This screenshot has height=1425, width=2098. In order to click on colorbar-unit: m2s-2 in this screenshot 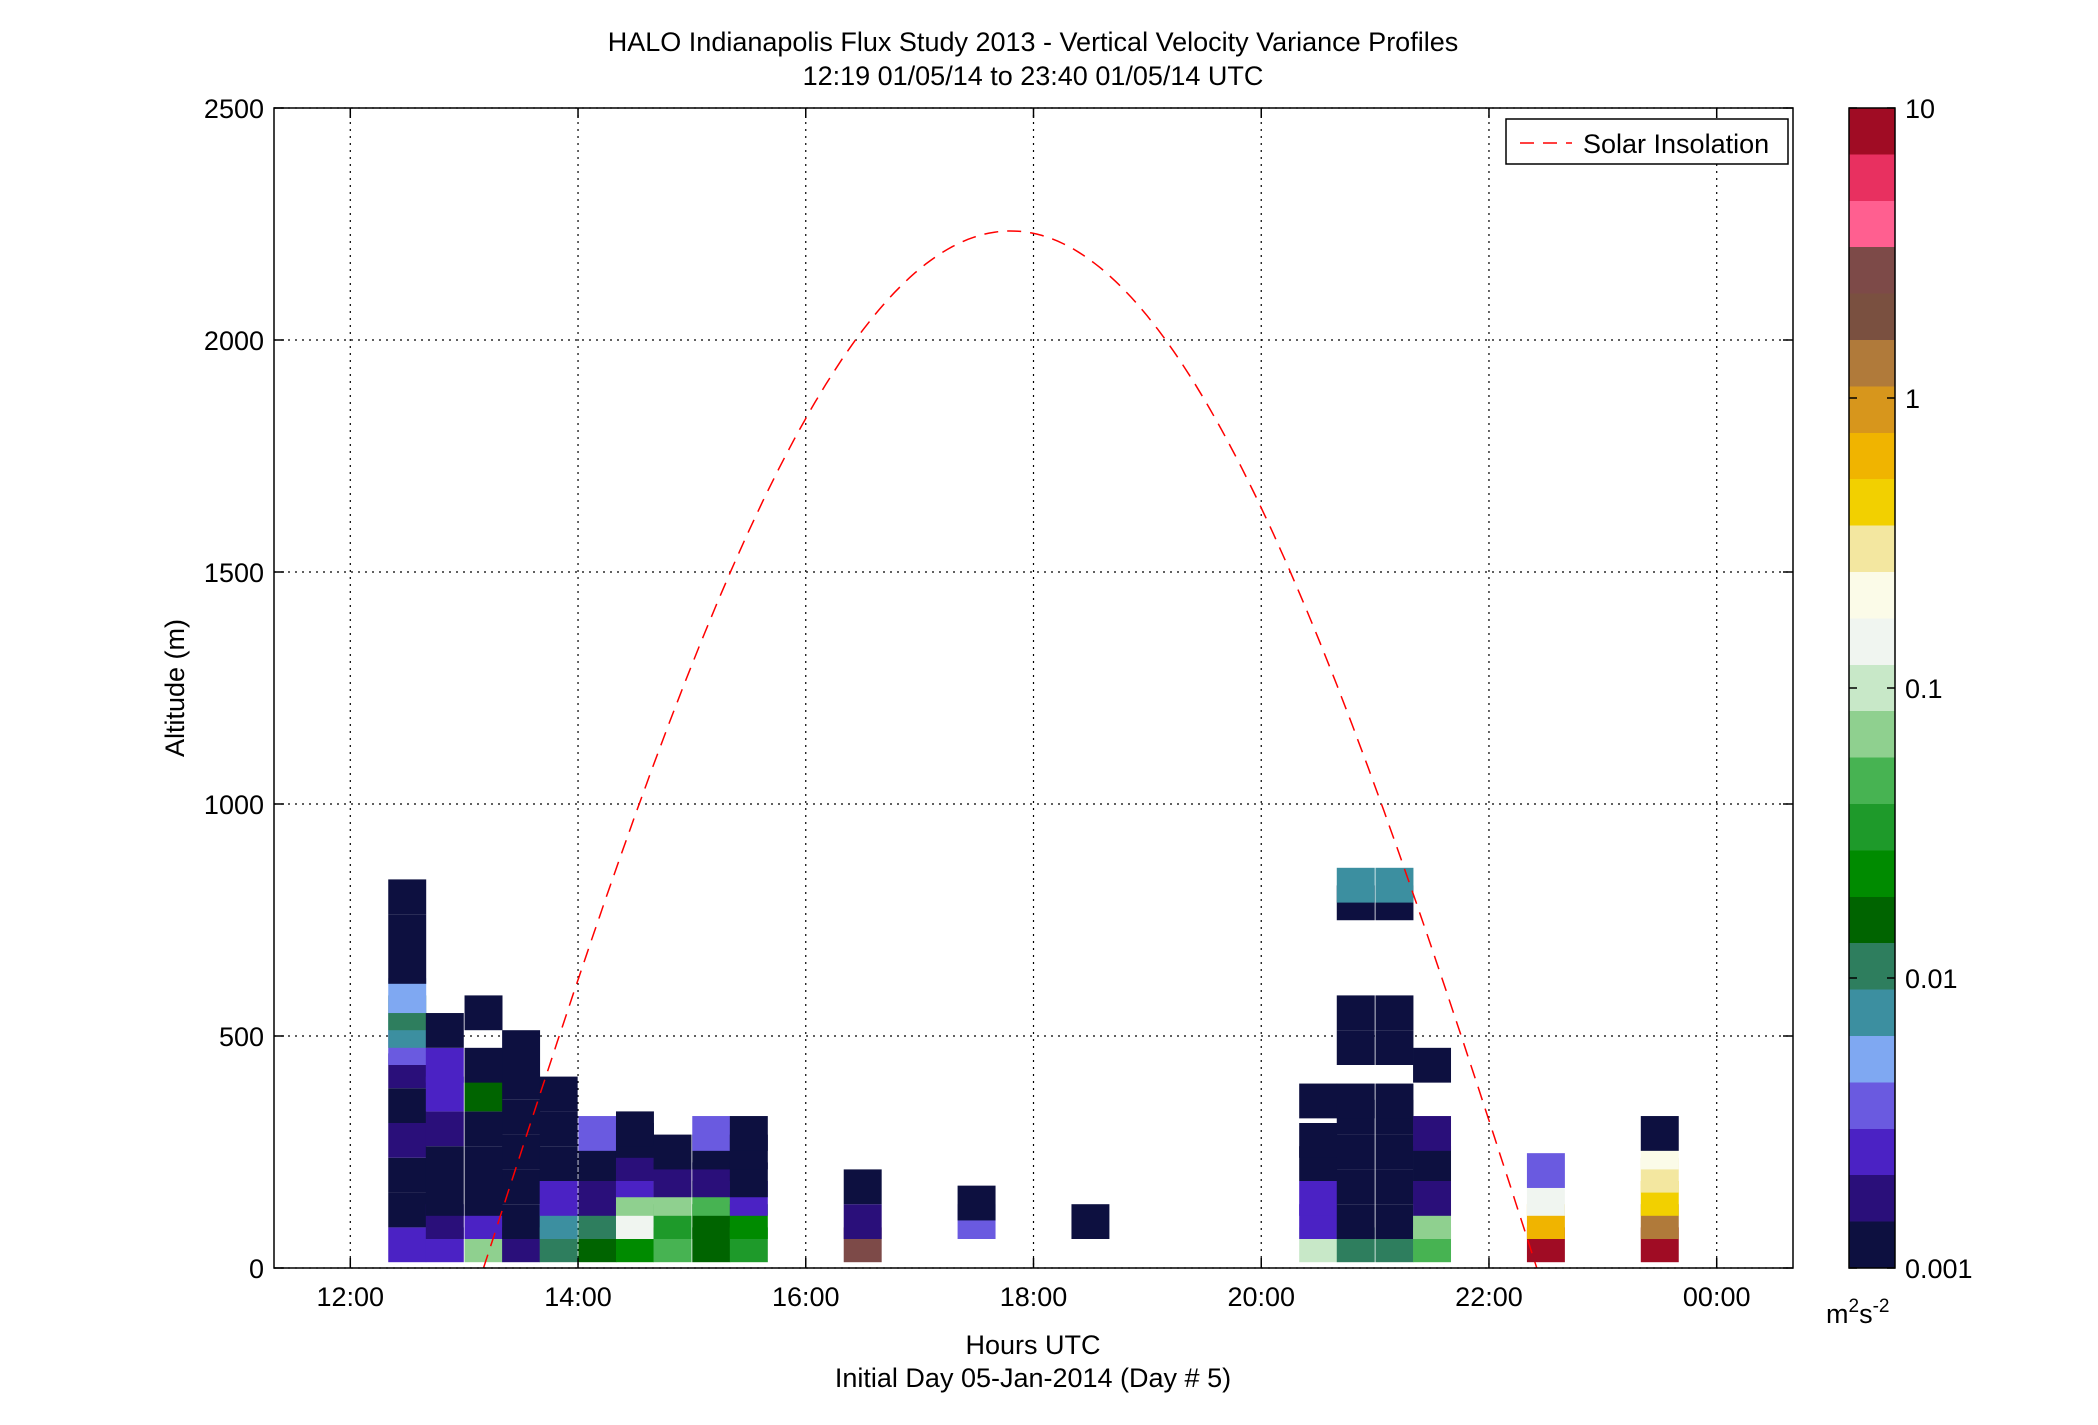, I will do `click(1857, 1312)`.